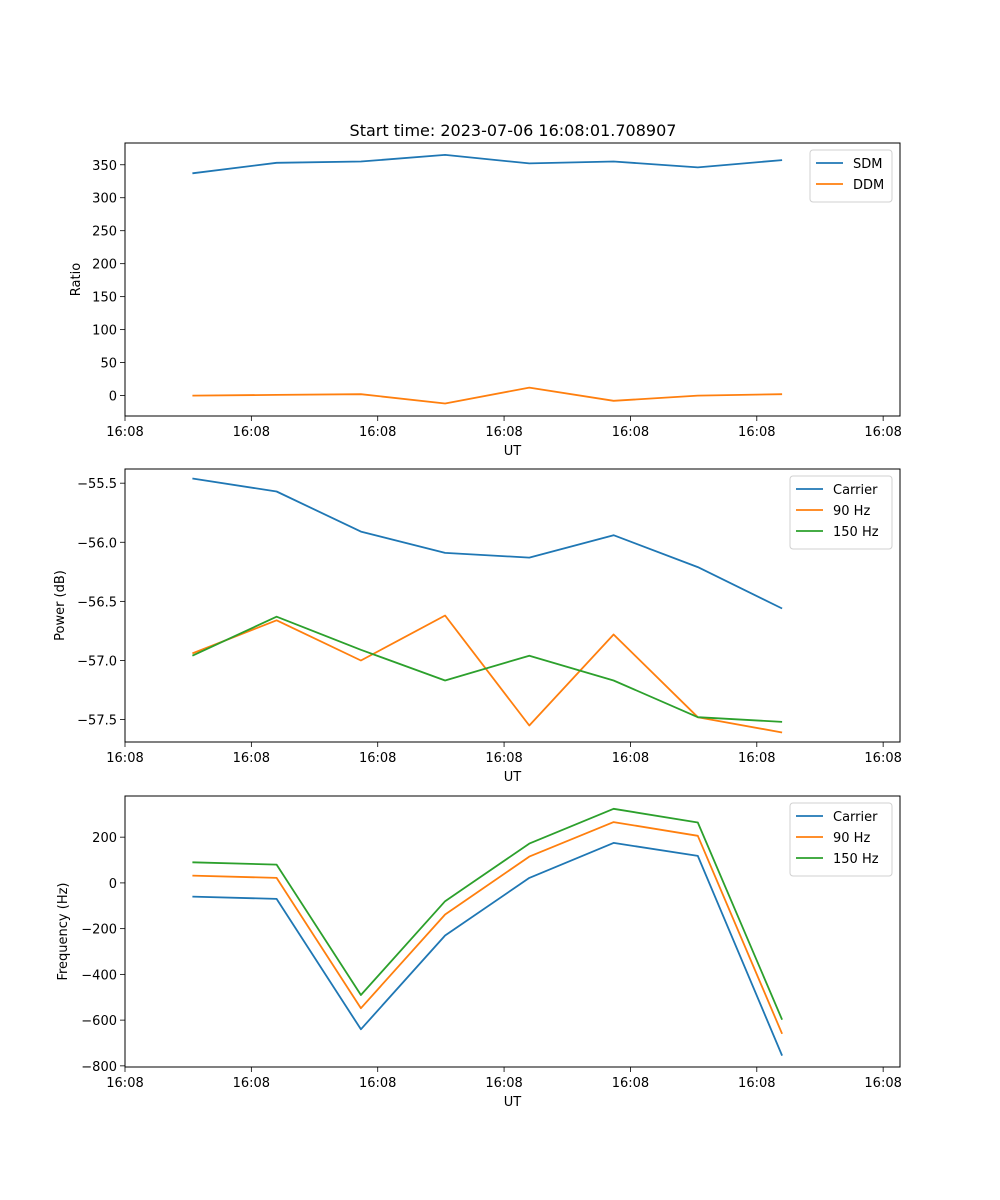 Image resolution: width=1000 pixels, height=1200 pixels. What do you see at coordinates (99, 1067) in the screenshot?
I see `y-tick-label: −800` at bounding box center [99, 1067].